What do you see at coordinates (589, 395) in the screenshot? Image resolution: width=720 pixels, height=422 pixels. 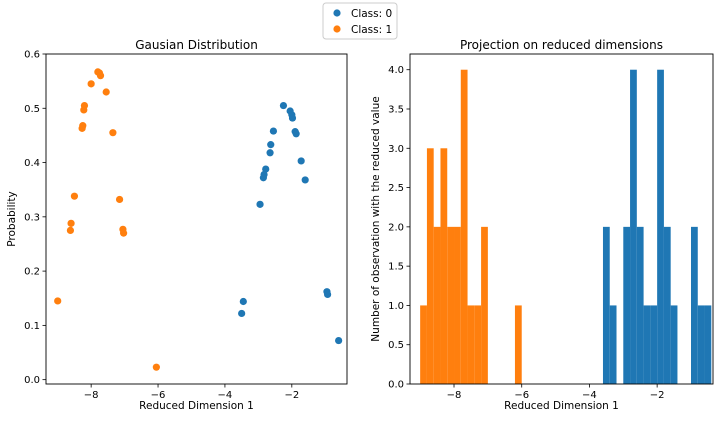 I see `histogram-x-tick-label: −4` at bounding box center [589, 395].